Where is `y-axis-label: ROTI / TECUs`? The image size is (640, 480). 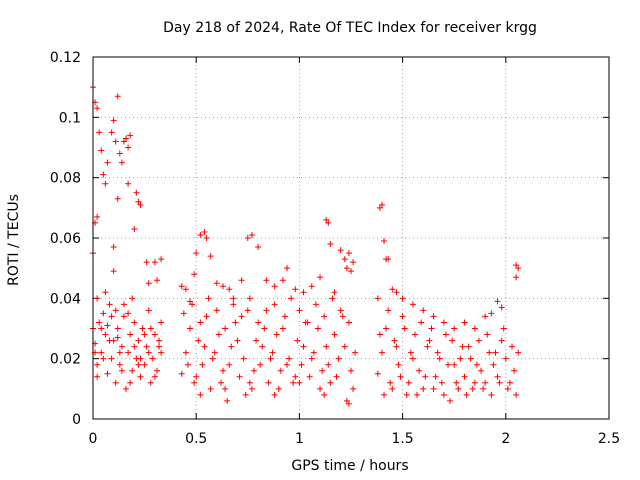 y-axis-label: ROTI / TECUs is located at coordinates (14, 240).